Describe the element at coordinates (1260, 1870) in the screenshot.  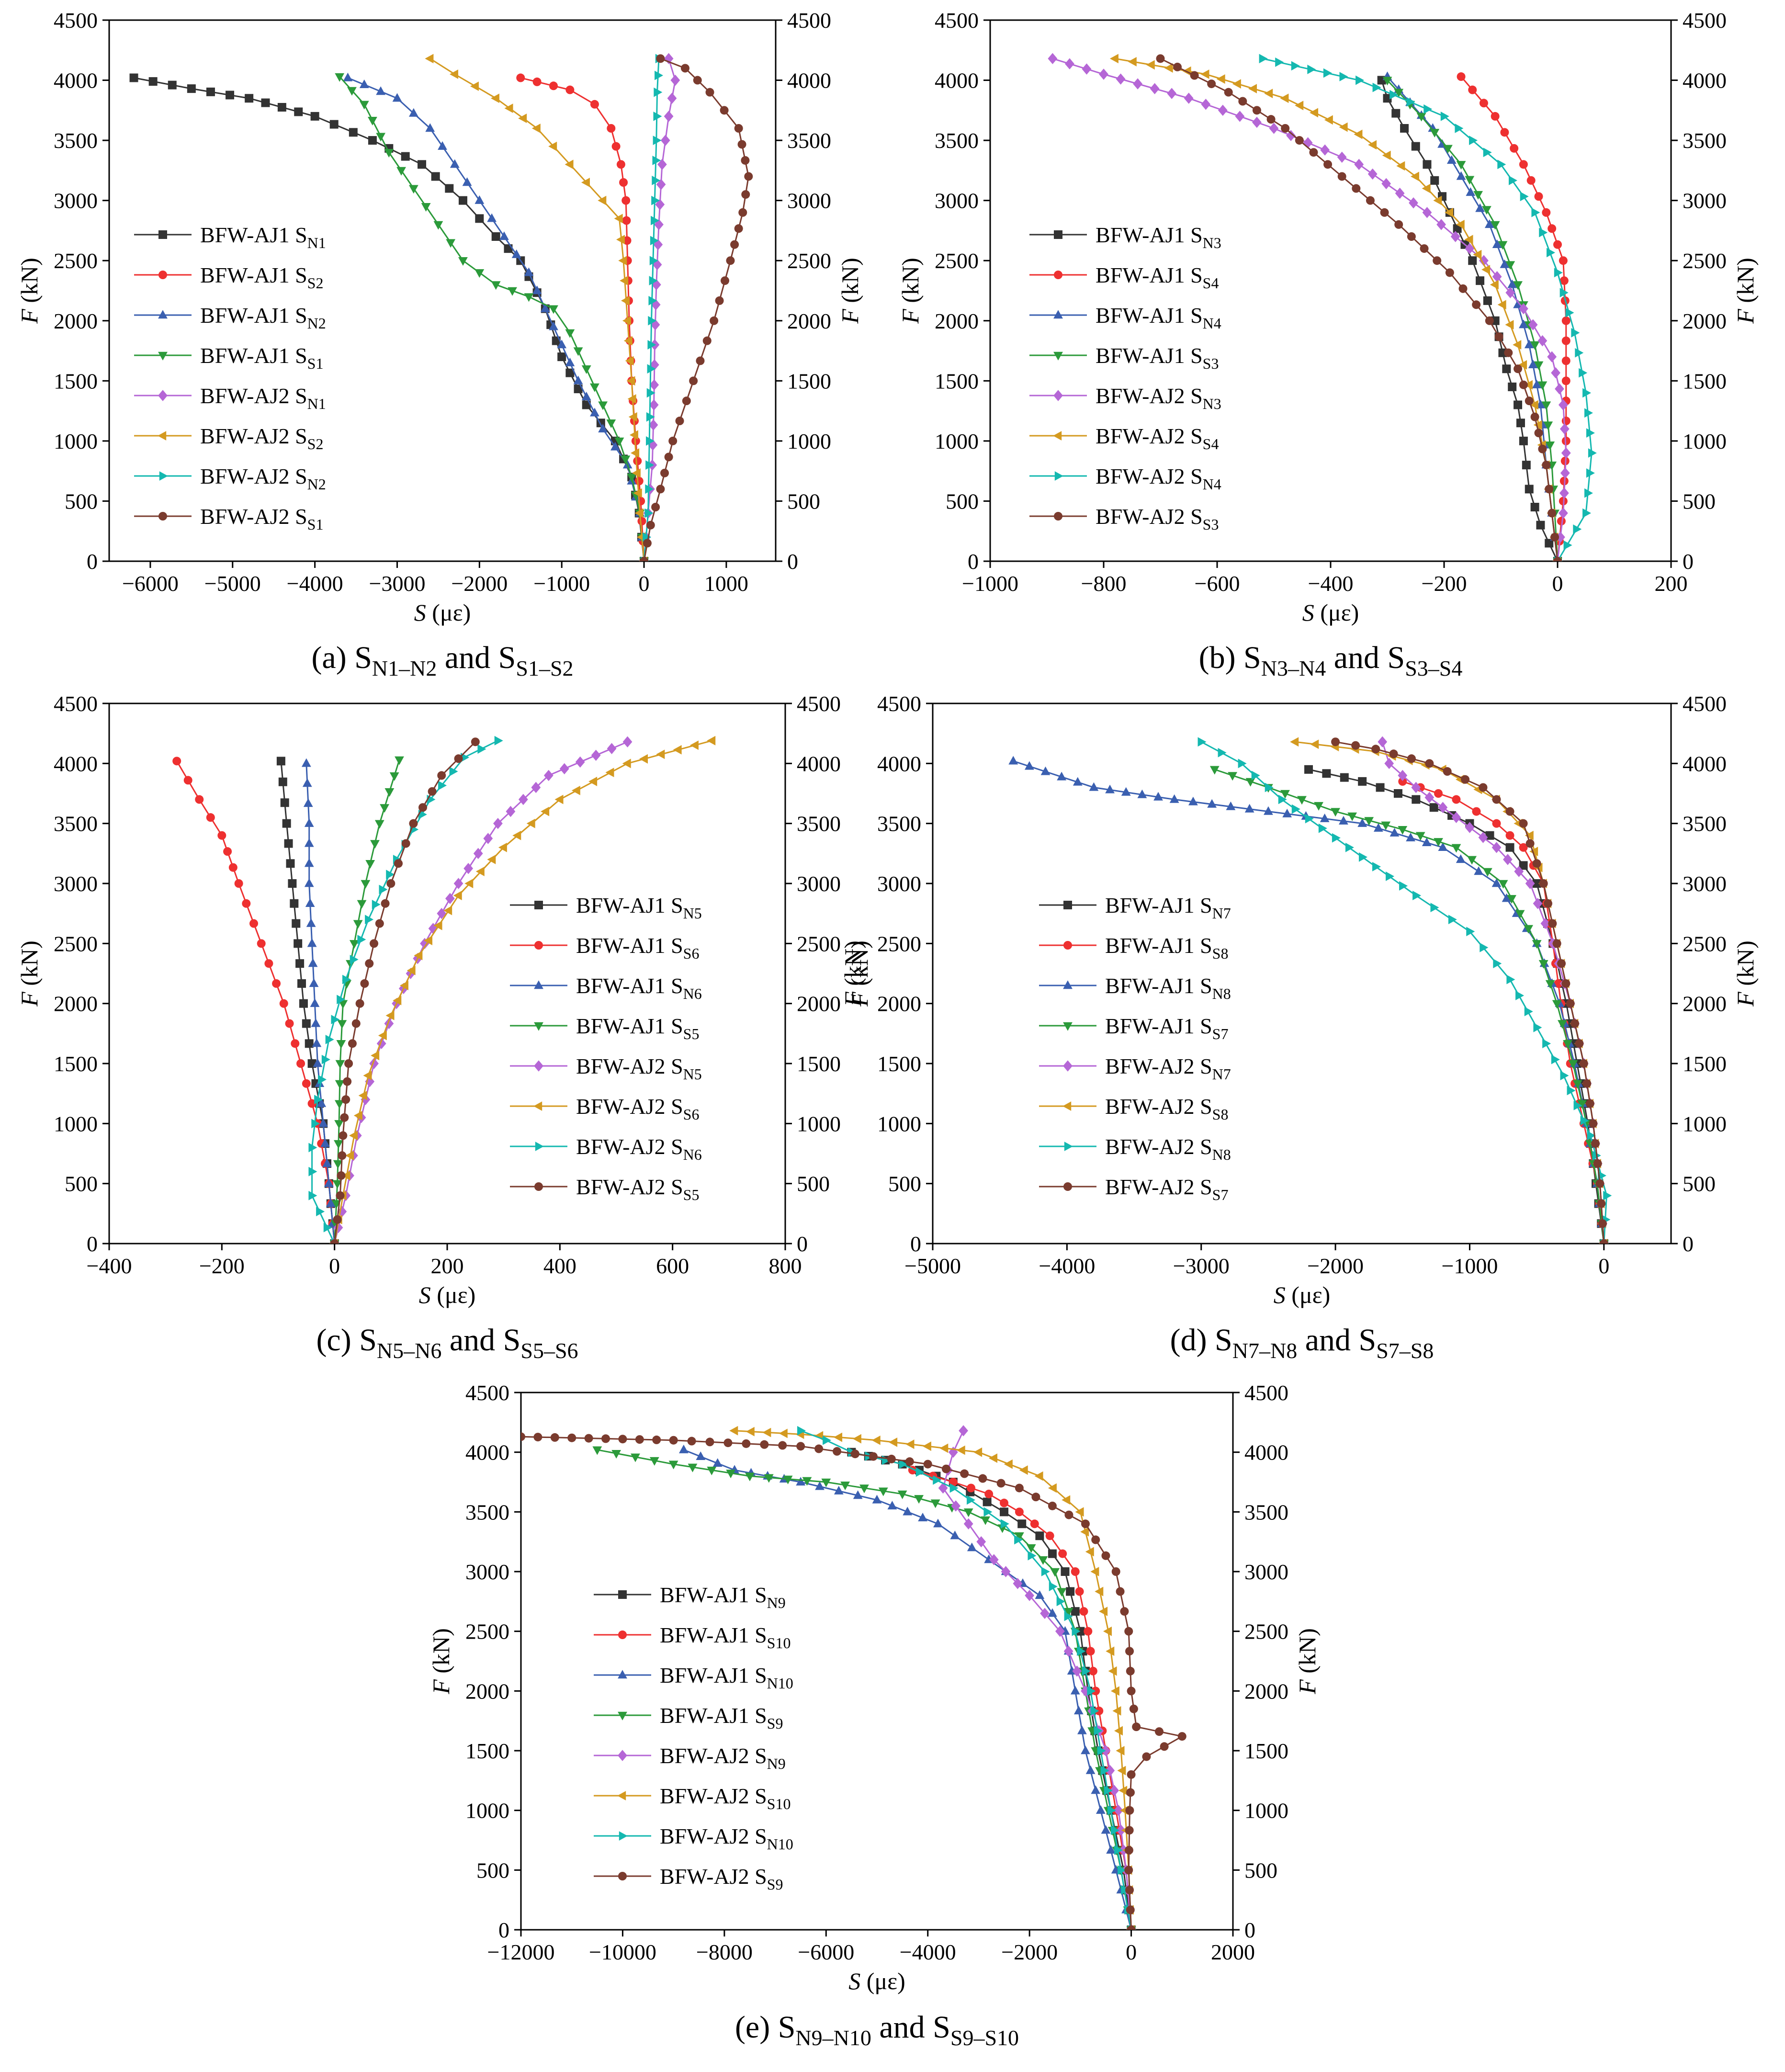
I see `y-tick-label-right: 500` at that location.